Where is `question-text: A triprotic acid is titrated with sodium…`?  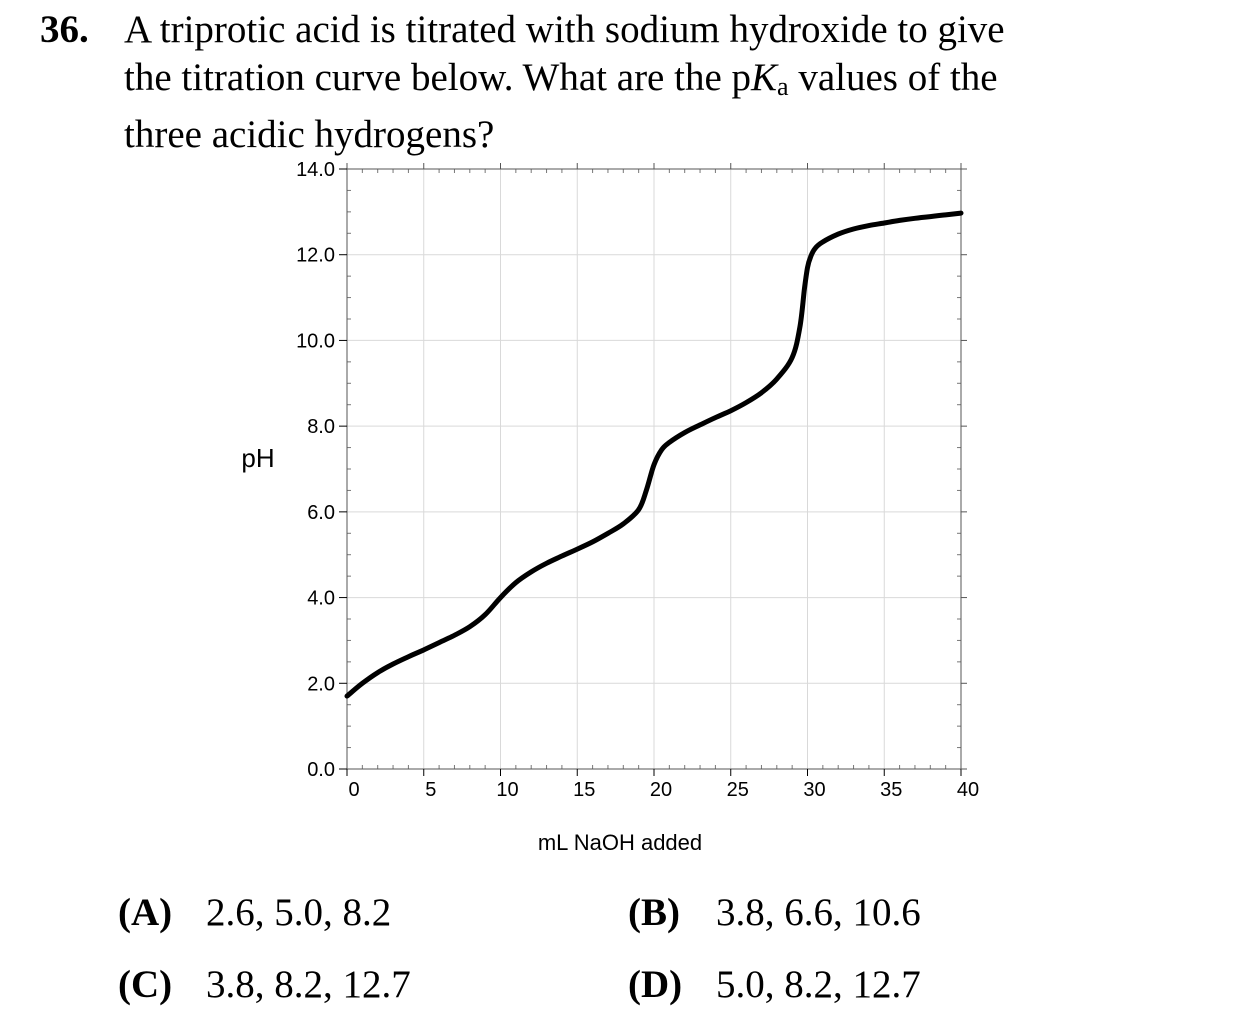 question-text: A triprotic acid is titrated with sodium… is located at coordinates (624, 82).